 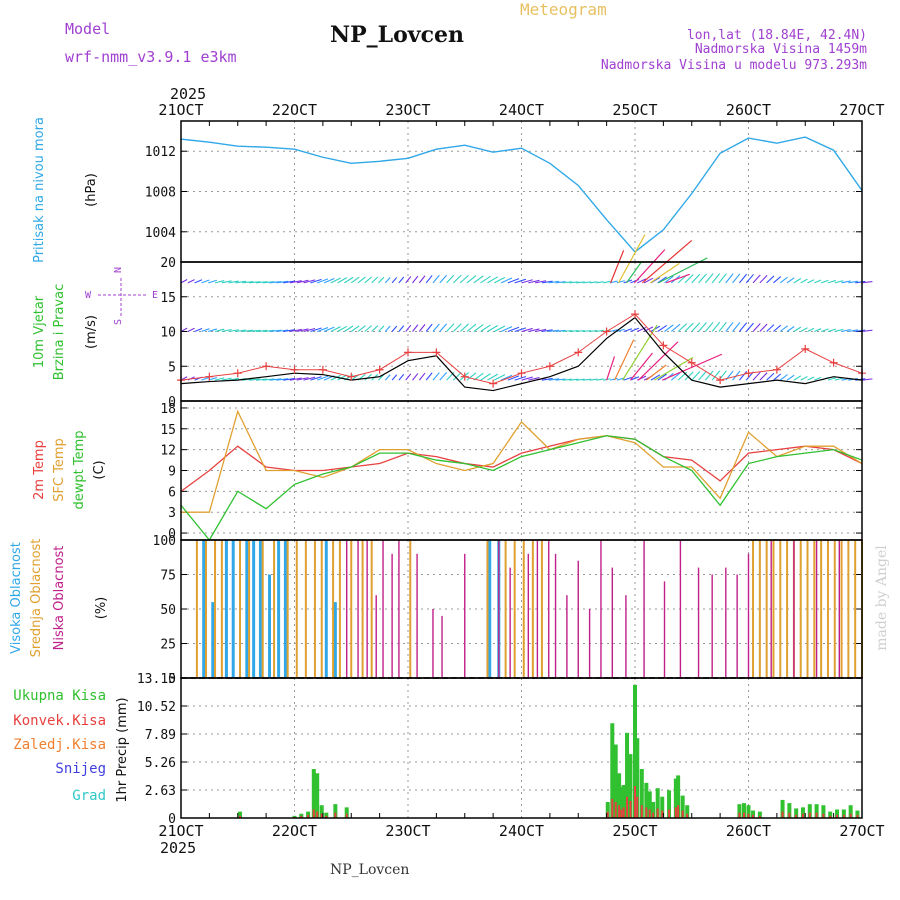 I want to click on total-precip-legend: Ukupna Kisa, so click(x=59, y=696).